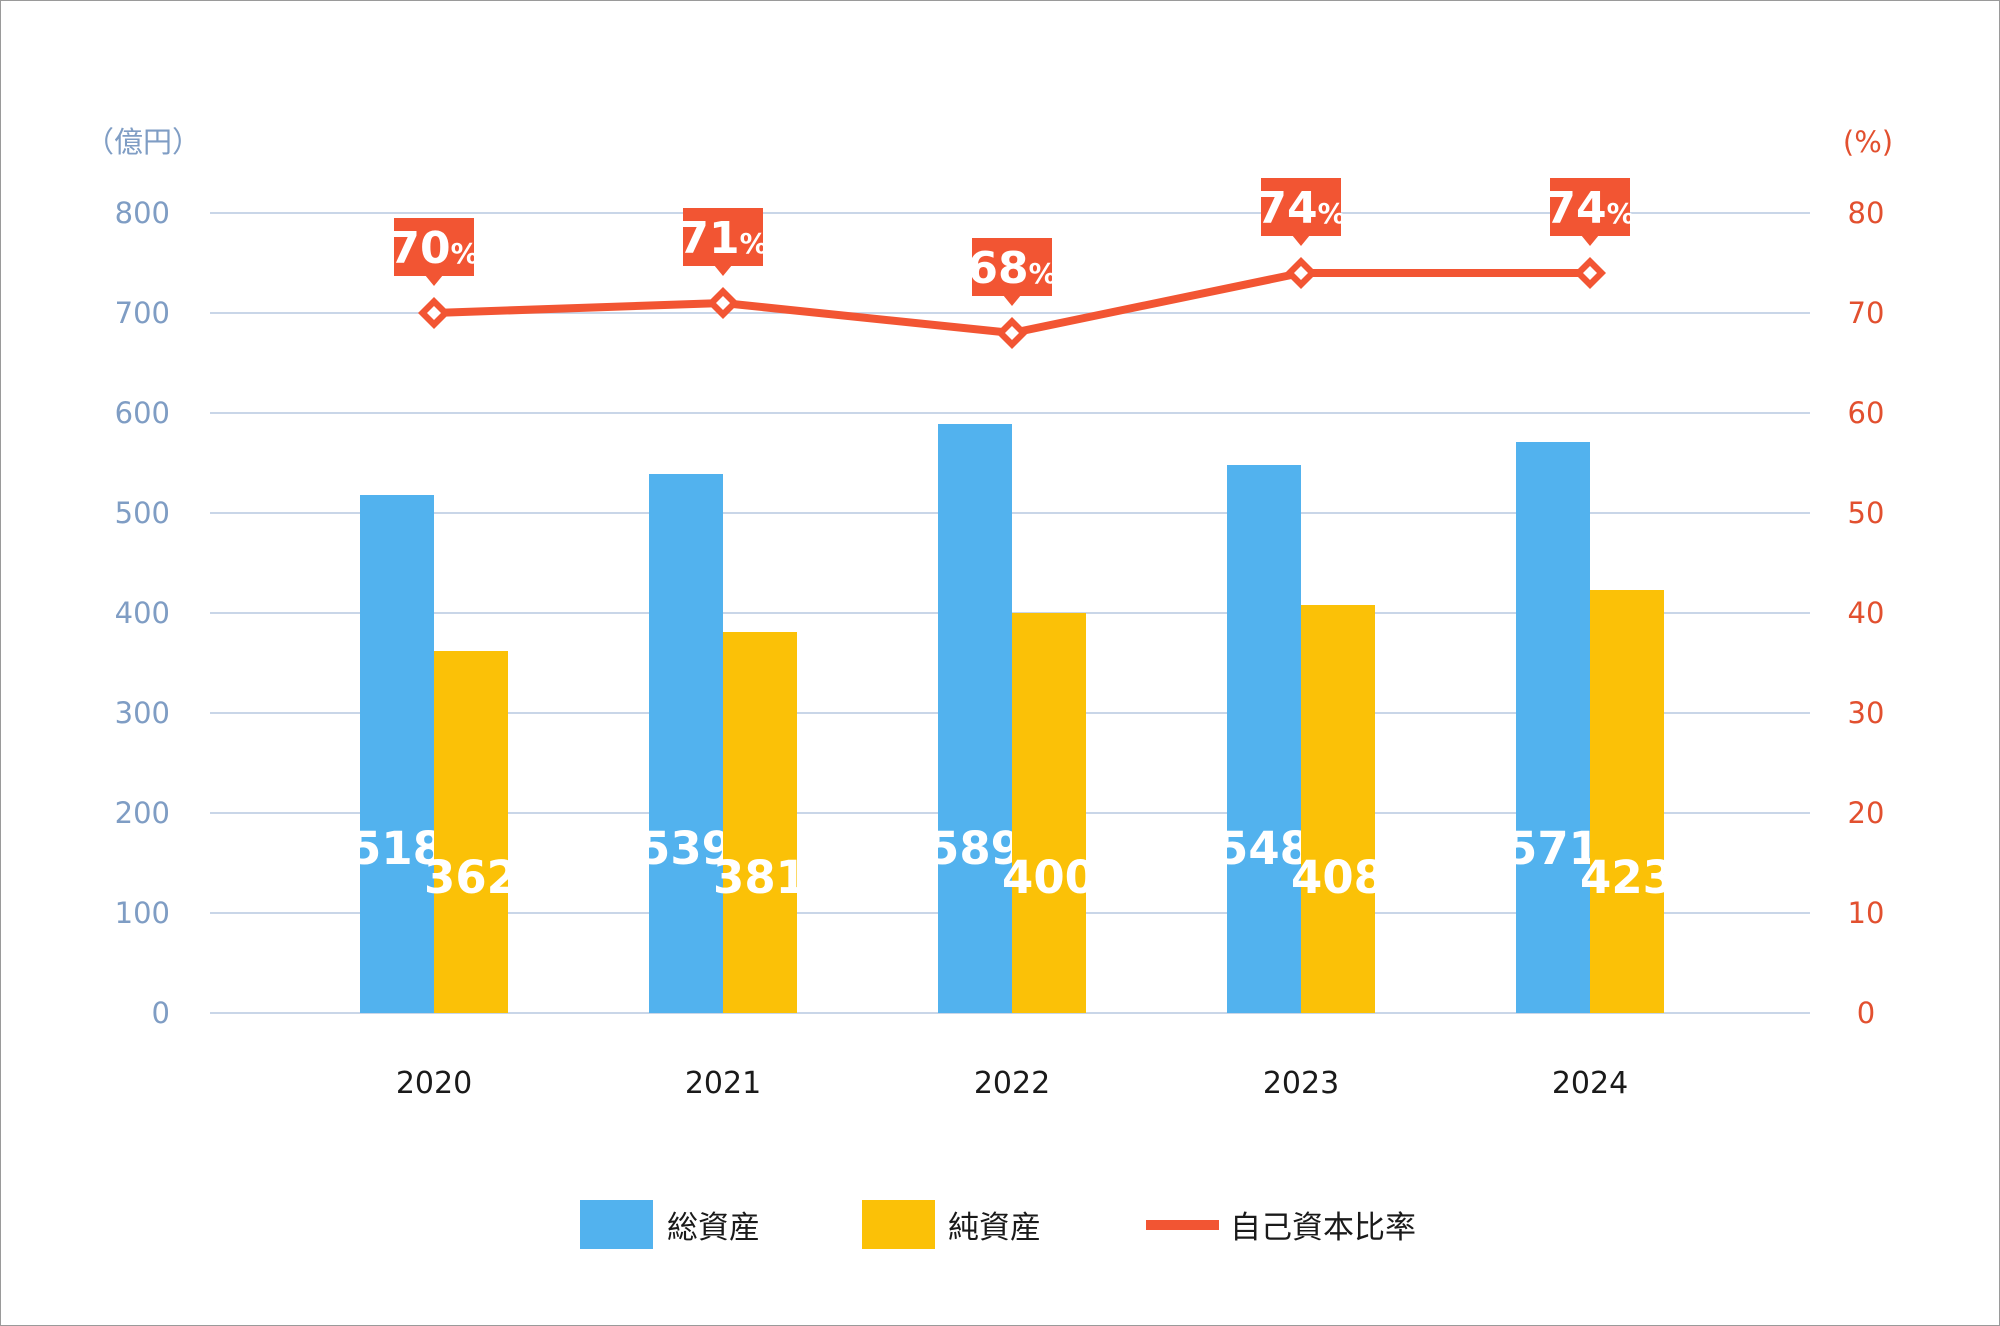 The height and width of the screenshot is (1326, 2000). I want to click on category-label: 2024, so click(1590, 1083).